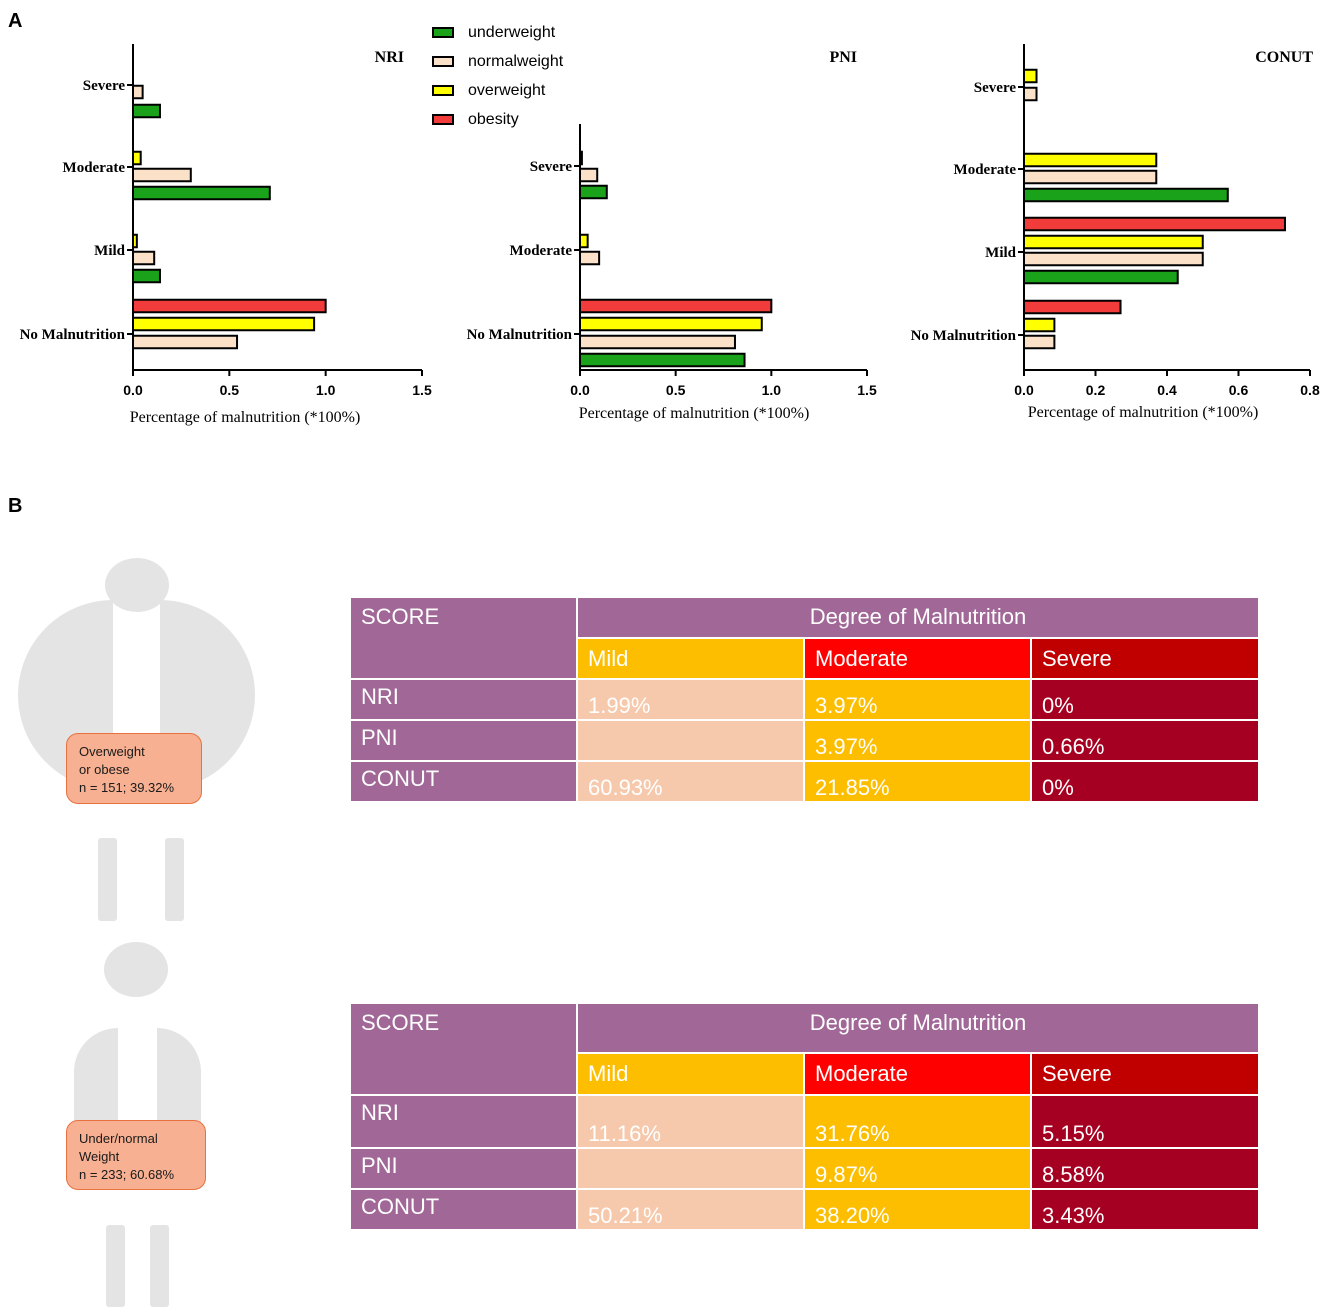 This screenshot has width=1325, height=1312. Describe the element at coordinates (917, 1168) in the screenshot. I see `table-cell-moderate: 9.87%` at that location.